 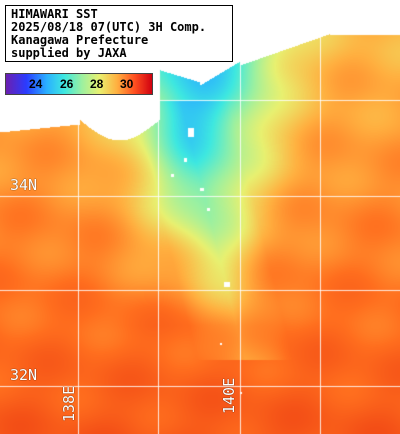 What do you see at coordinates (24, 185) in the screenshot?
I see `latitude-label-34n: 34N` at bounding box center [24, 185].